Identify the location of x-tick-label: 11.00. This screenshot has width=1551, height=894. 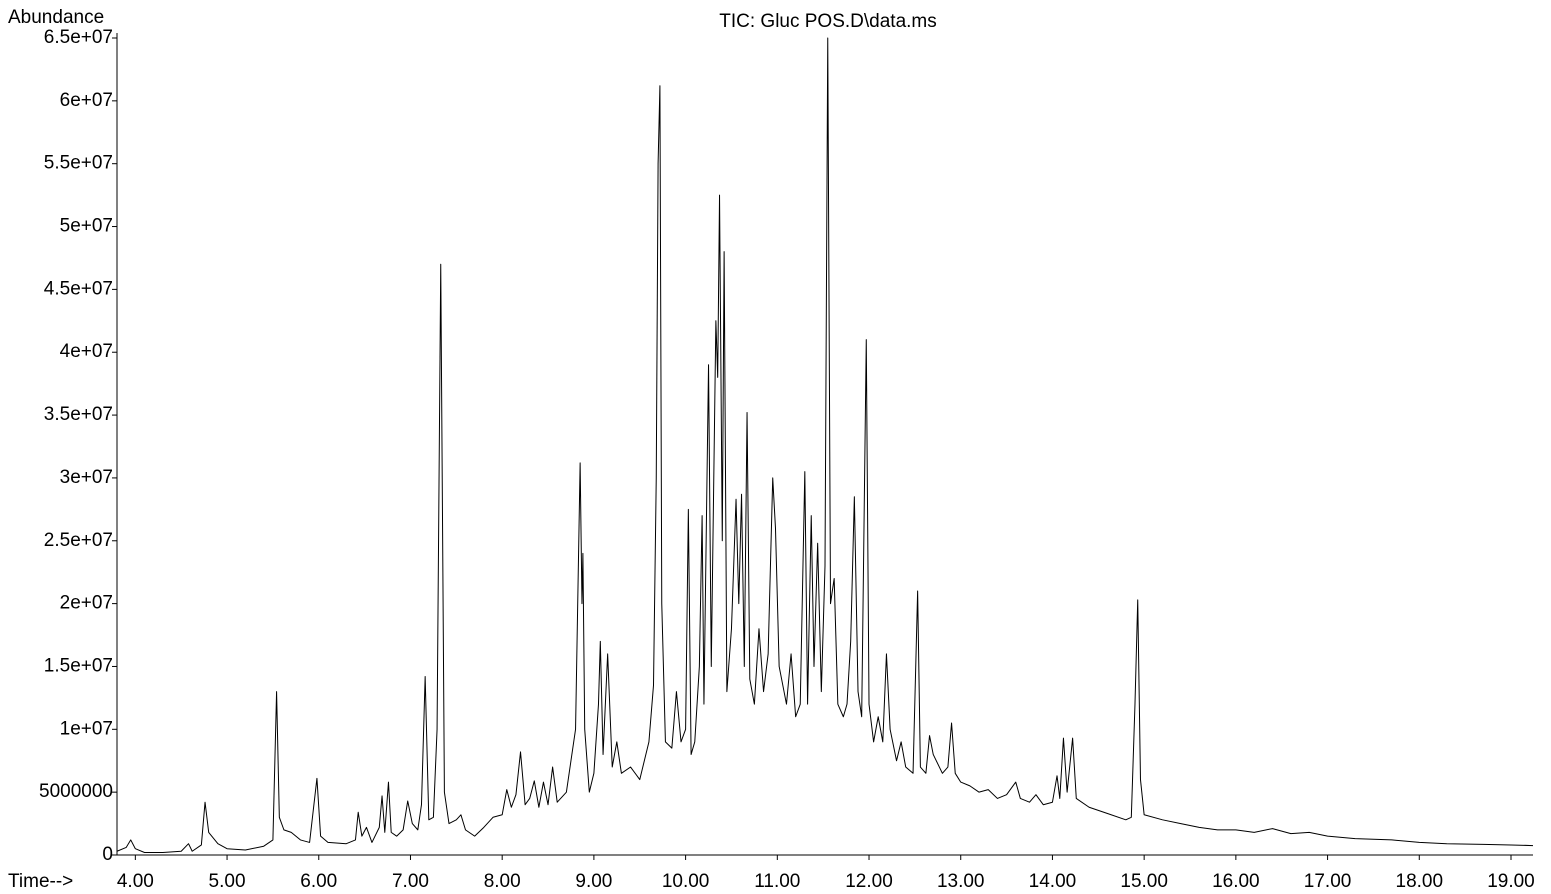
(777, 881).